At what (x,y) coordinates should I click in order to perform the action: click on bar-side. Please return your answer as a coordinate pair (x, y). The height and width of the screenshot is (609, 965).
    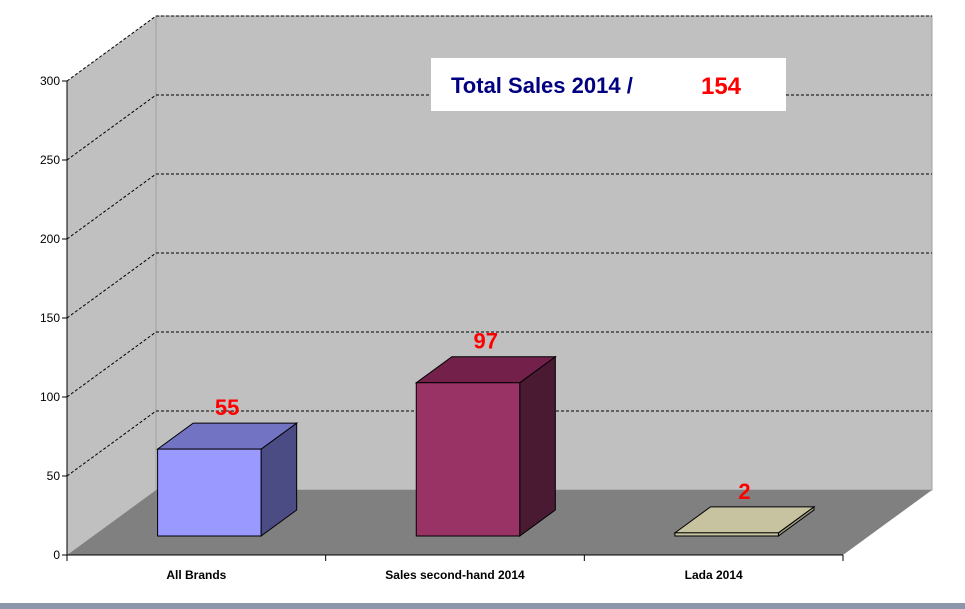
    Looking at the image, I should click on (537, 446).